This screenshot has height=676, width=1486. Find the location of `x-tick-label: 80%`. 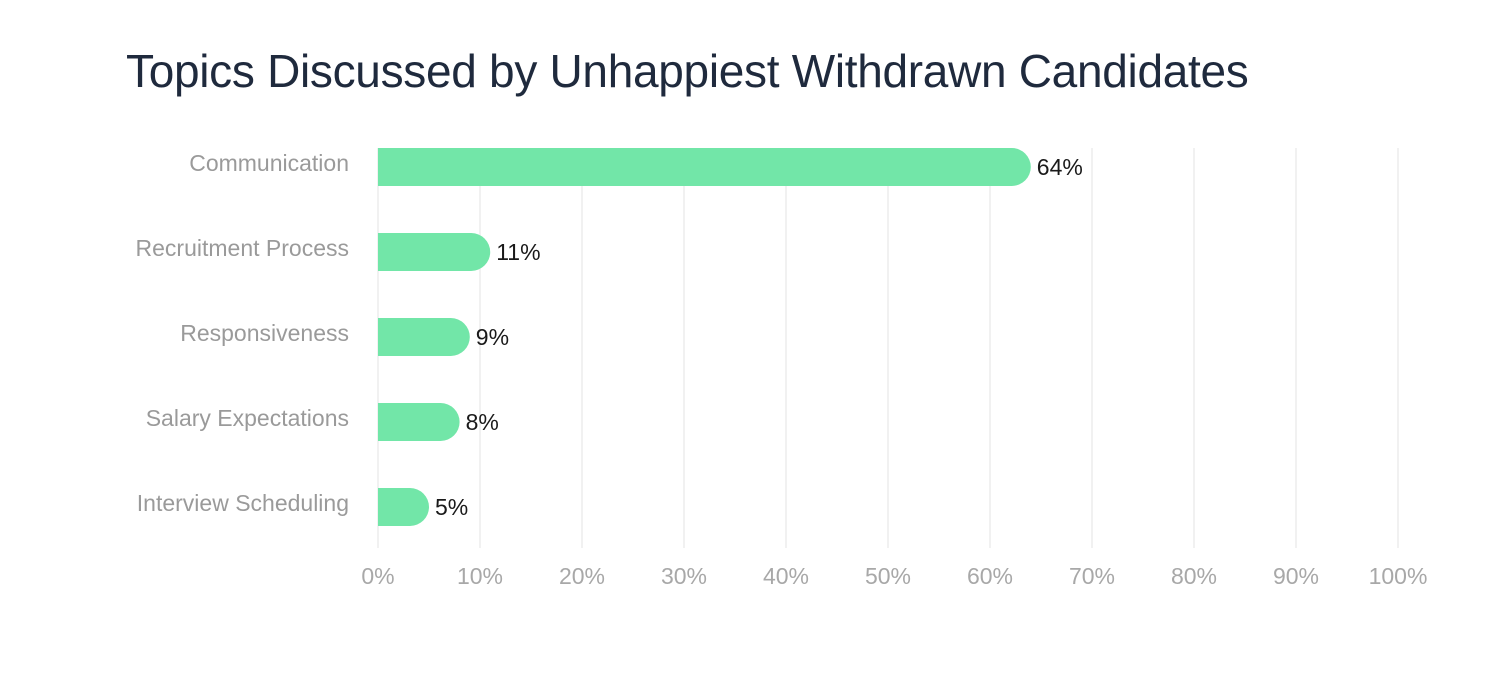

x-tick-label: 80% is located at coordinates (1194, 576).